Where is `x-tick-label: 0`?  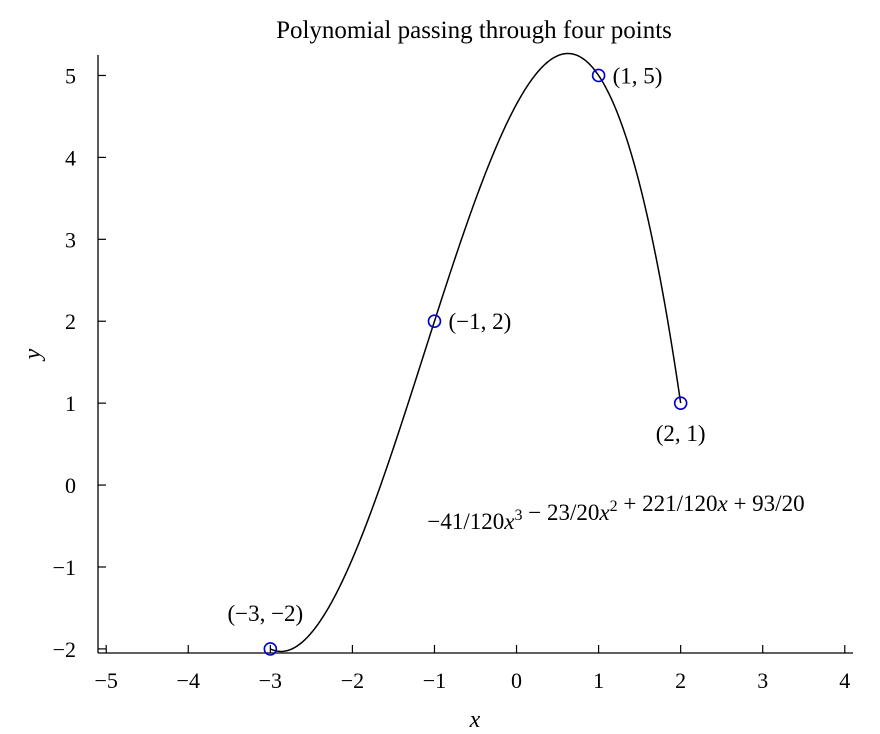 x-tick-label: 0 is located at coordinates (516, 680).